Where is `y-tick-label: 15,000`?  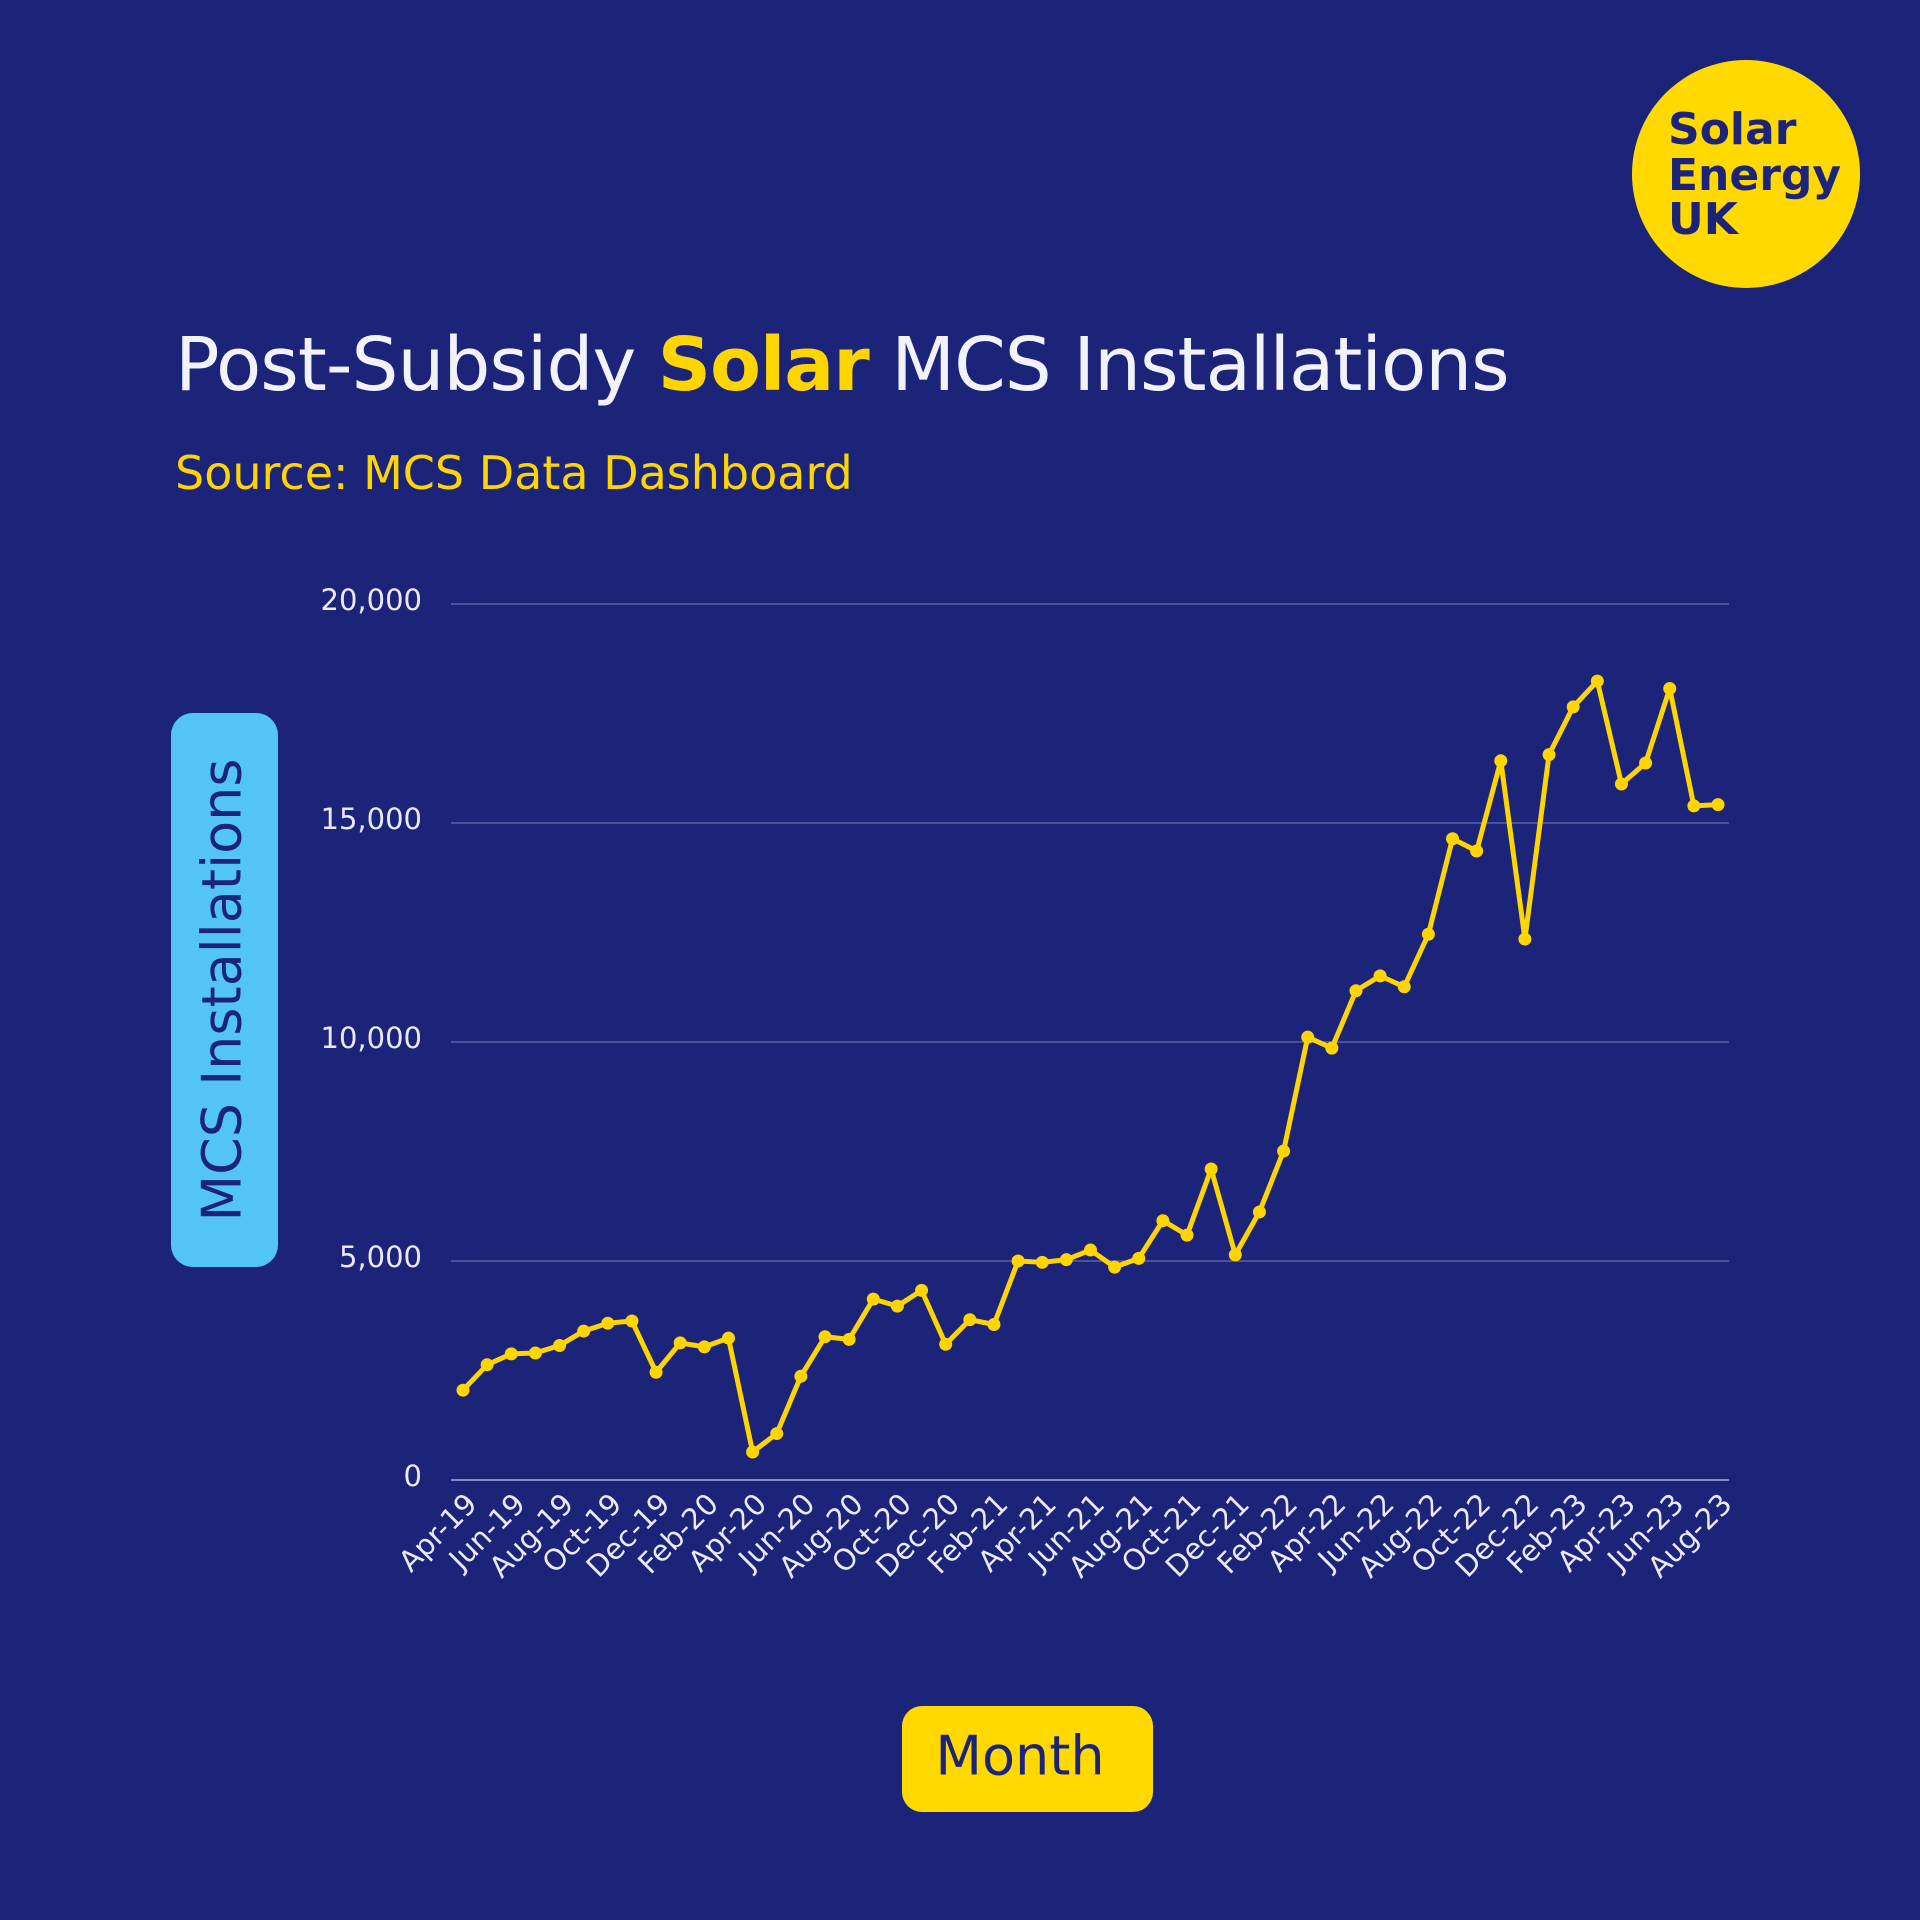
y-tick-label: 15,000 is located at coordinates (371, 819).